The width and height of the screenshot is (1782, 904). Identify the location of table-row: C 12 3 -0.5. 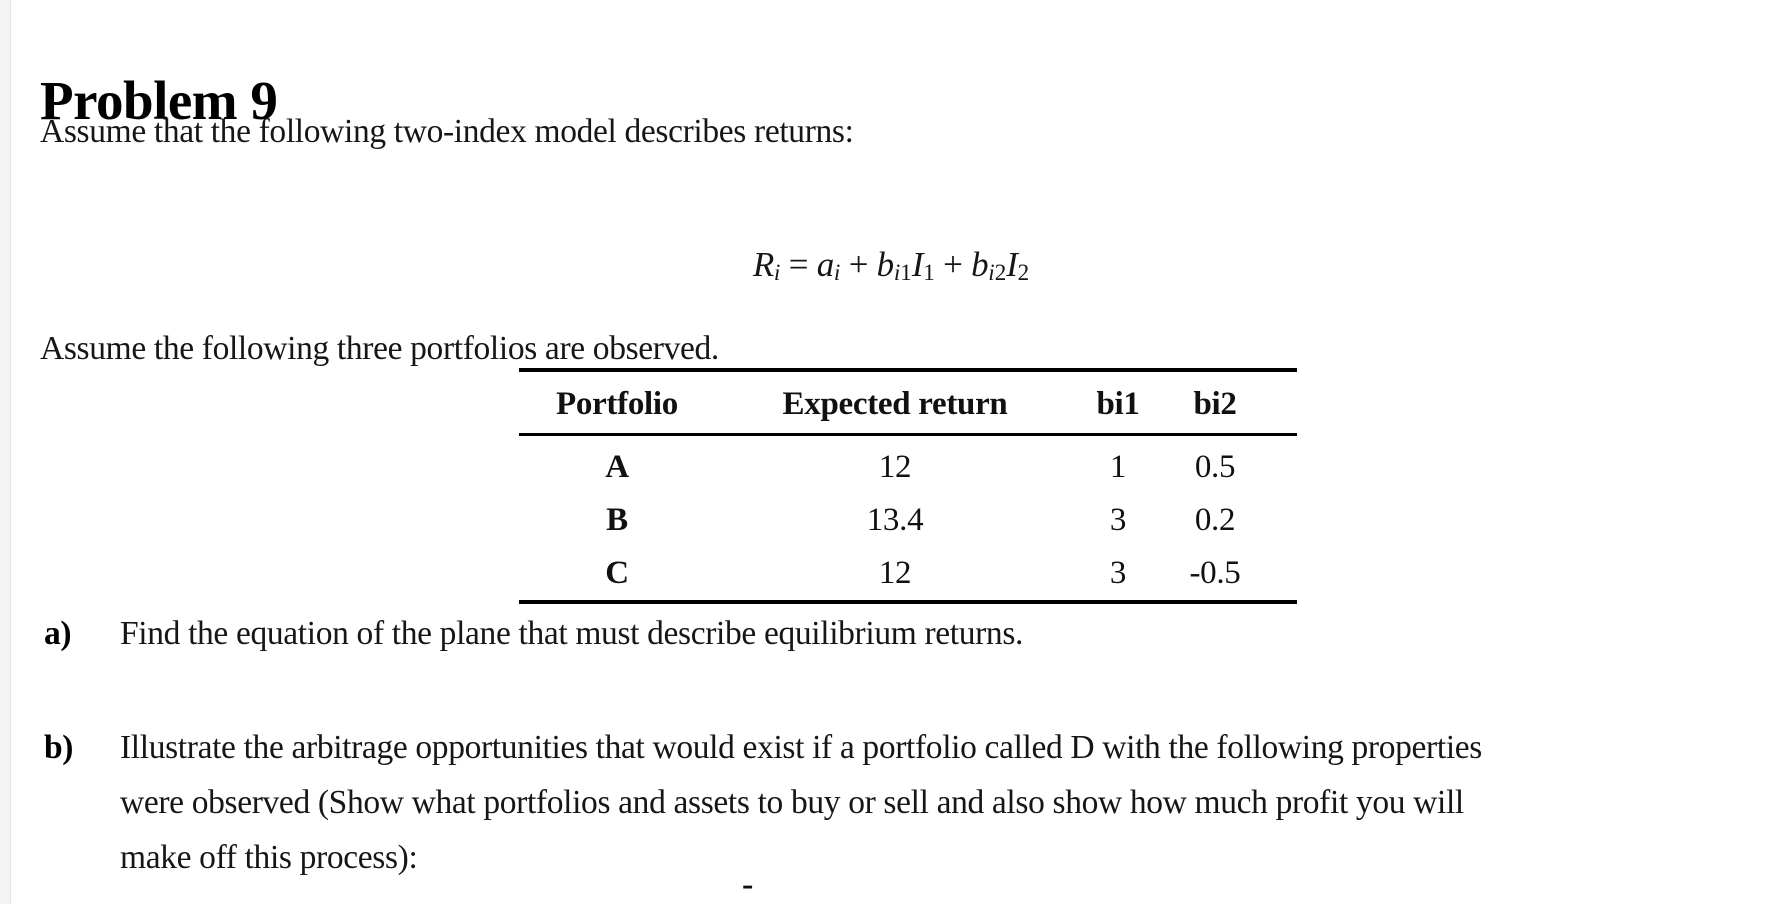
(908, 574).